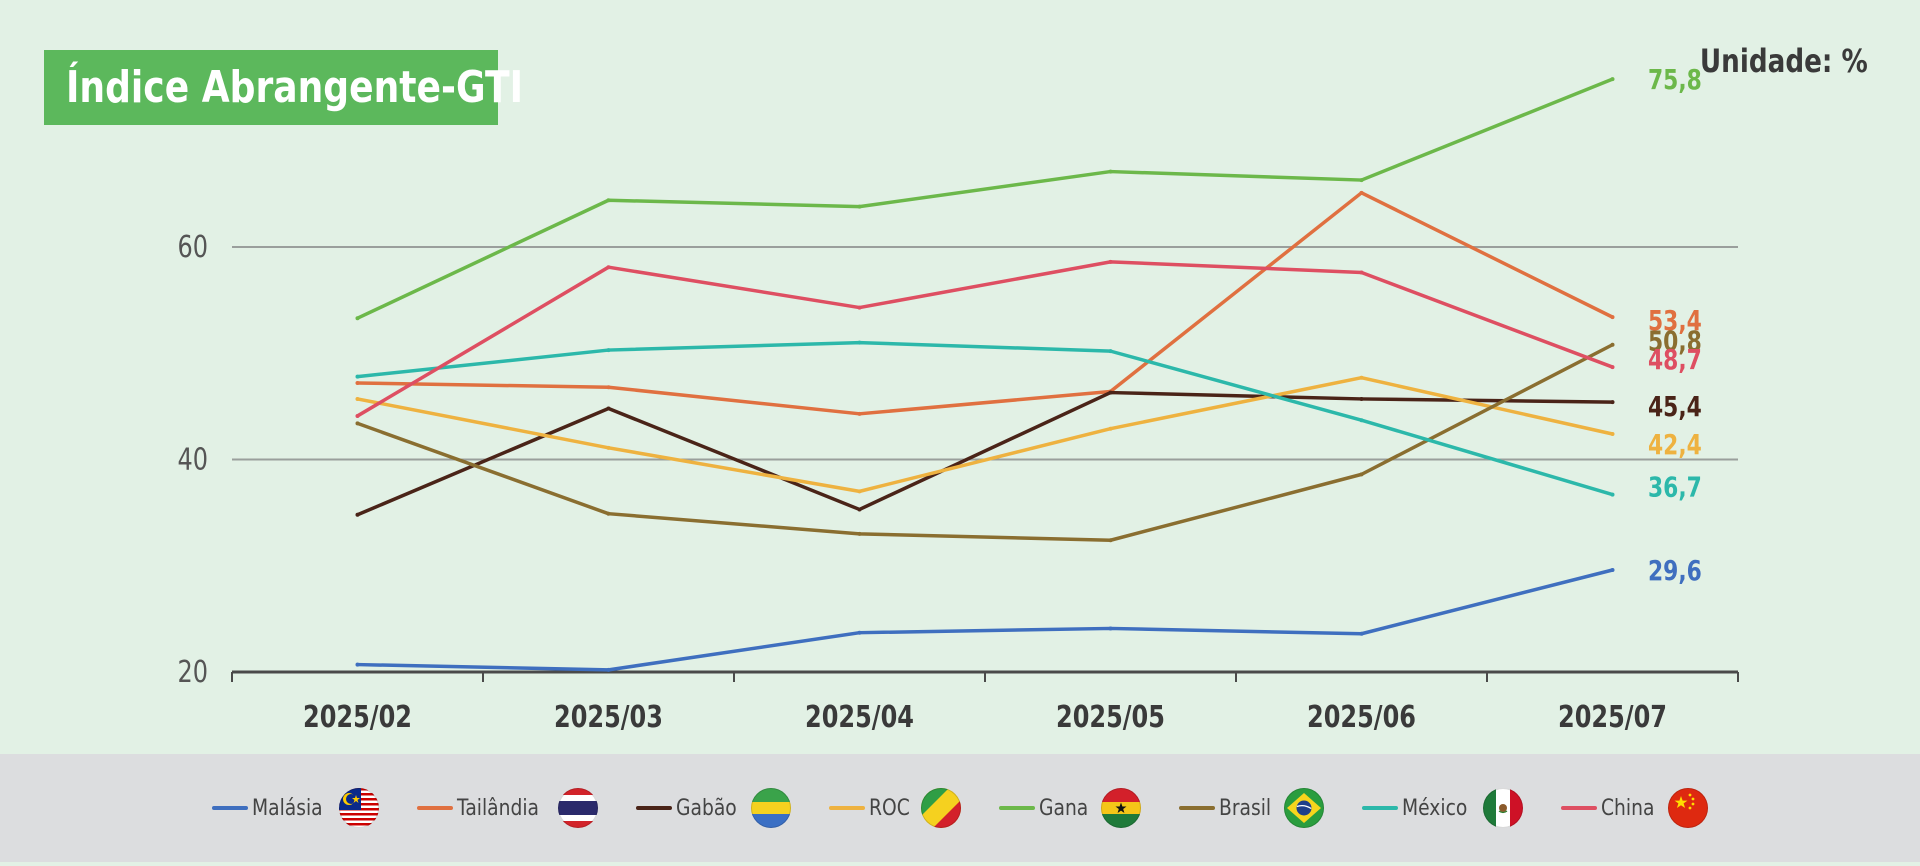 The image size is (1920, 866). Describe the element at coordinates (1675, 570) in the screenshot. I see `end-value-label-malasia: 29,6` at that location.